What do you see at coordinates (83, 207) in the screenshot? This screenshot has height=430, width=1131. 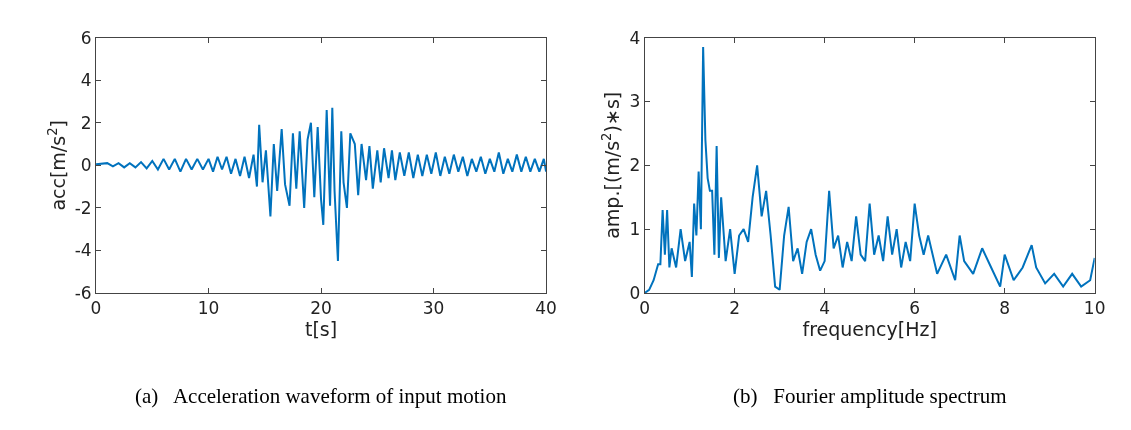 I see `y-tick-label: -2` at bounding box center [83, 207].